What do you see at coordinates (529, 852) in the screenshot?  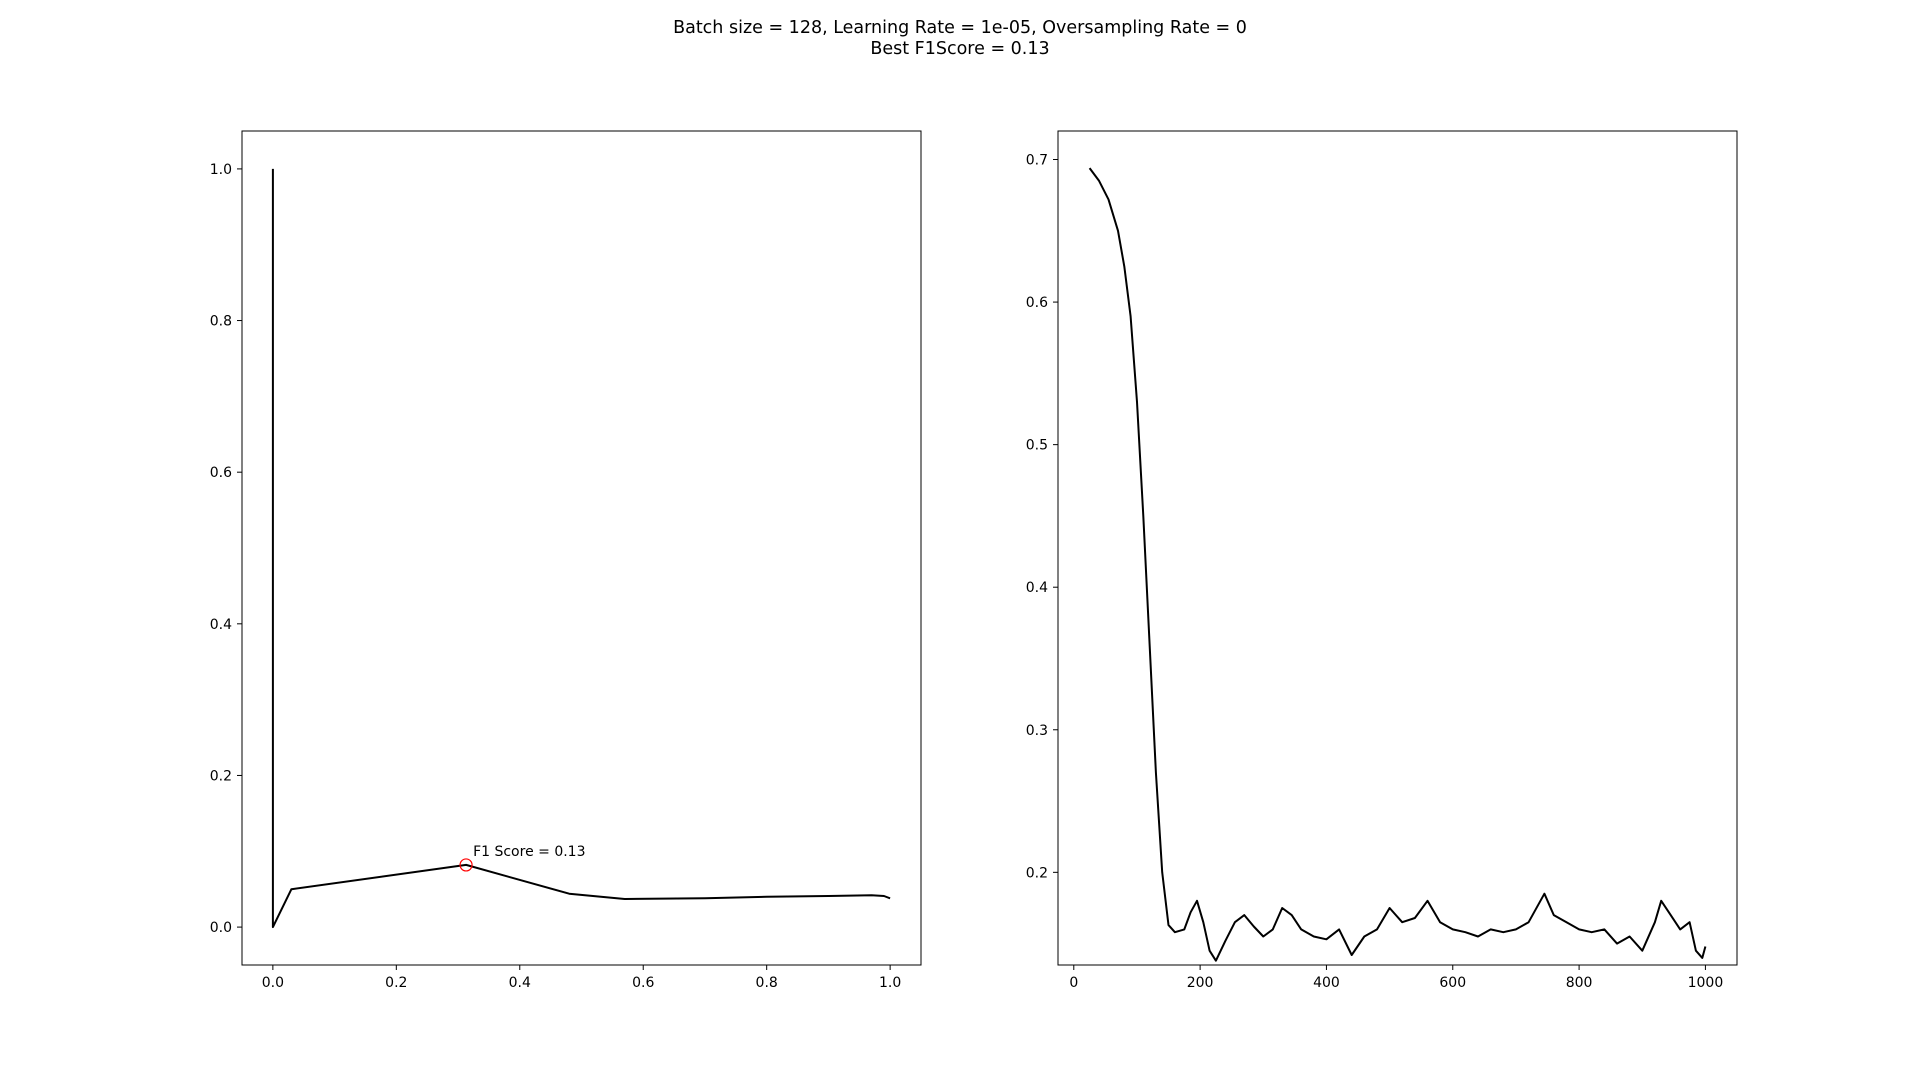 I see `f1-score-annotation: F1 Score = 0.13` at bounding box center [529, 852].